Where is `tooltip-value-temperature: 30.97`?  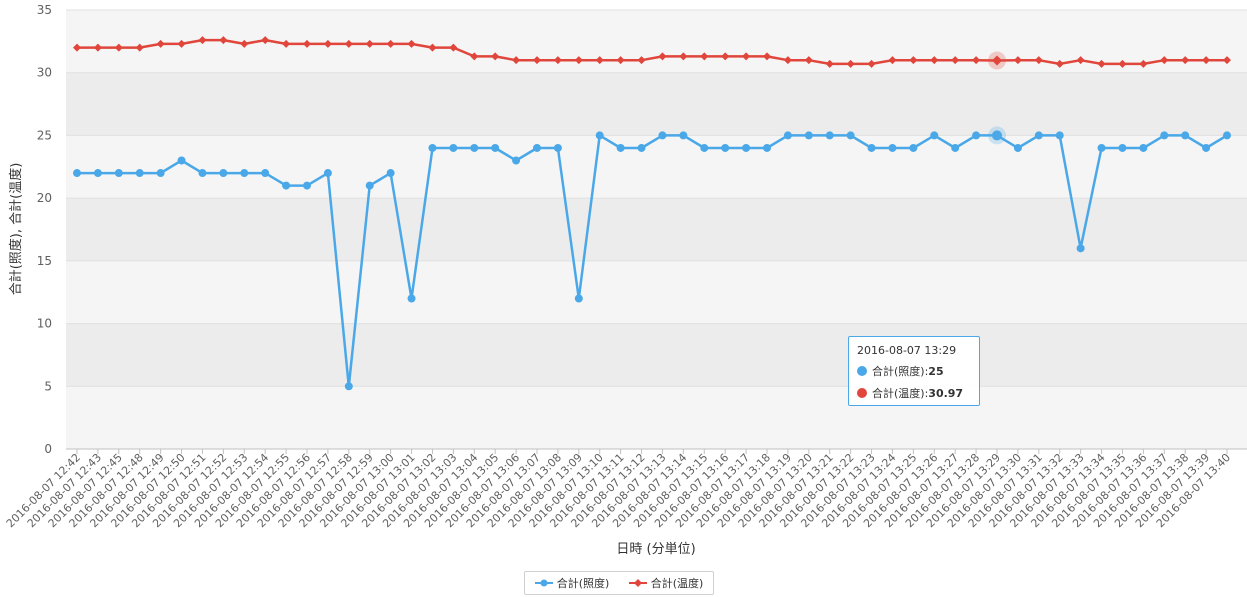
tooltip-value-temperature: 30.97 is located at coordinates (946, 393).